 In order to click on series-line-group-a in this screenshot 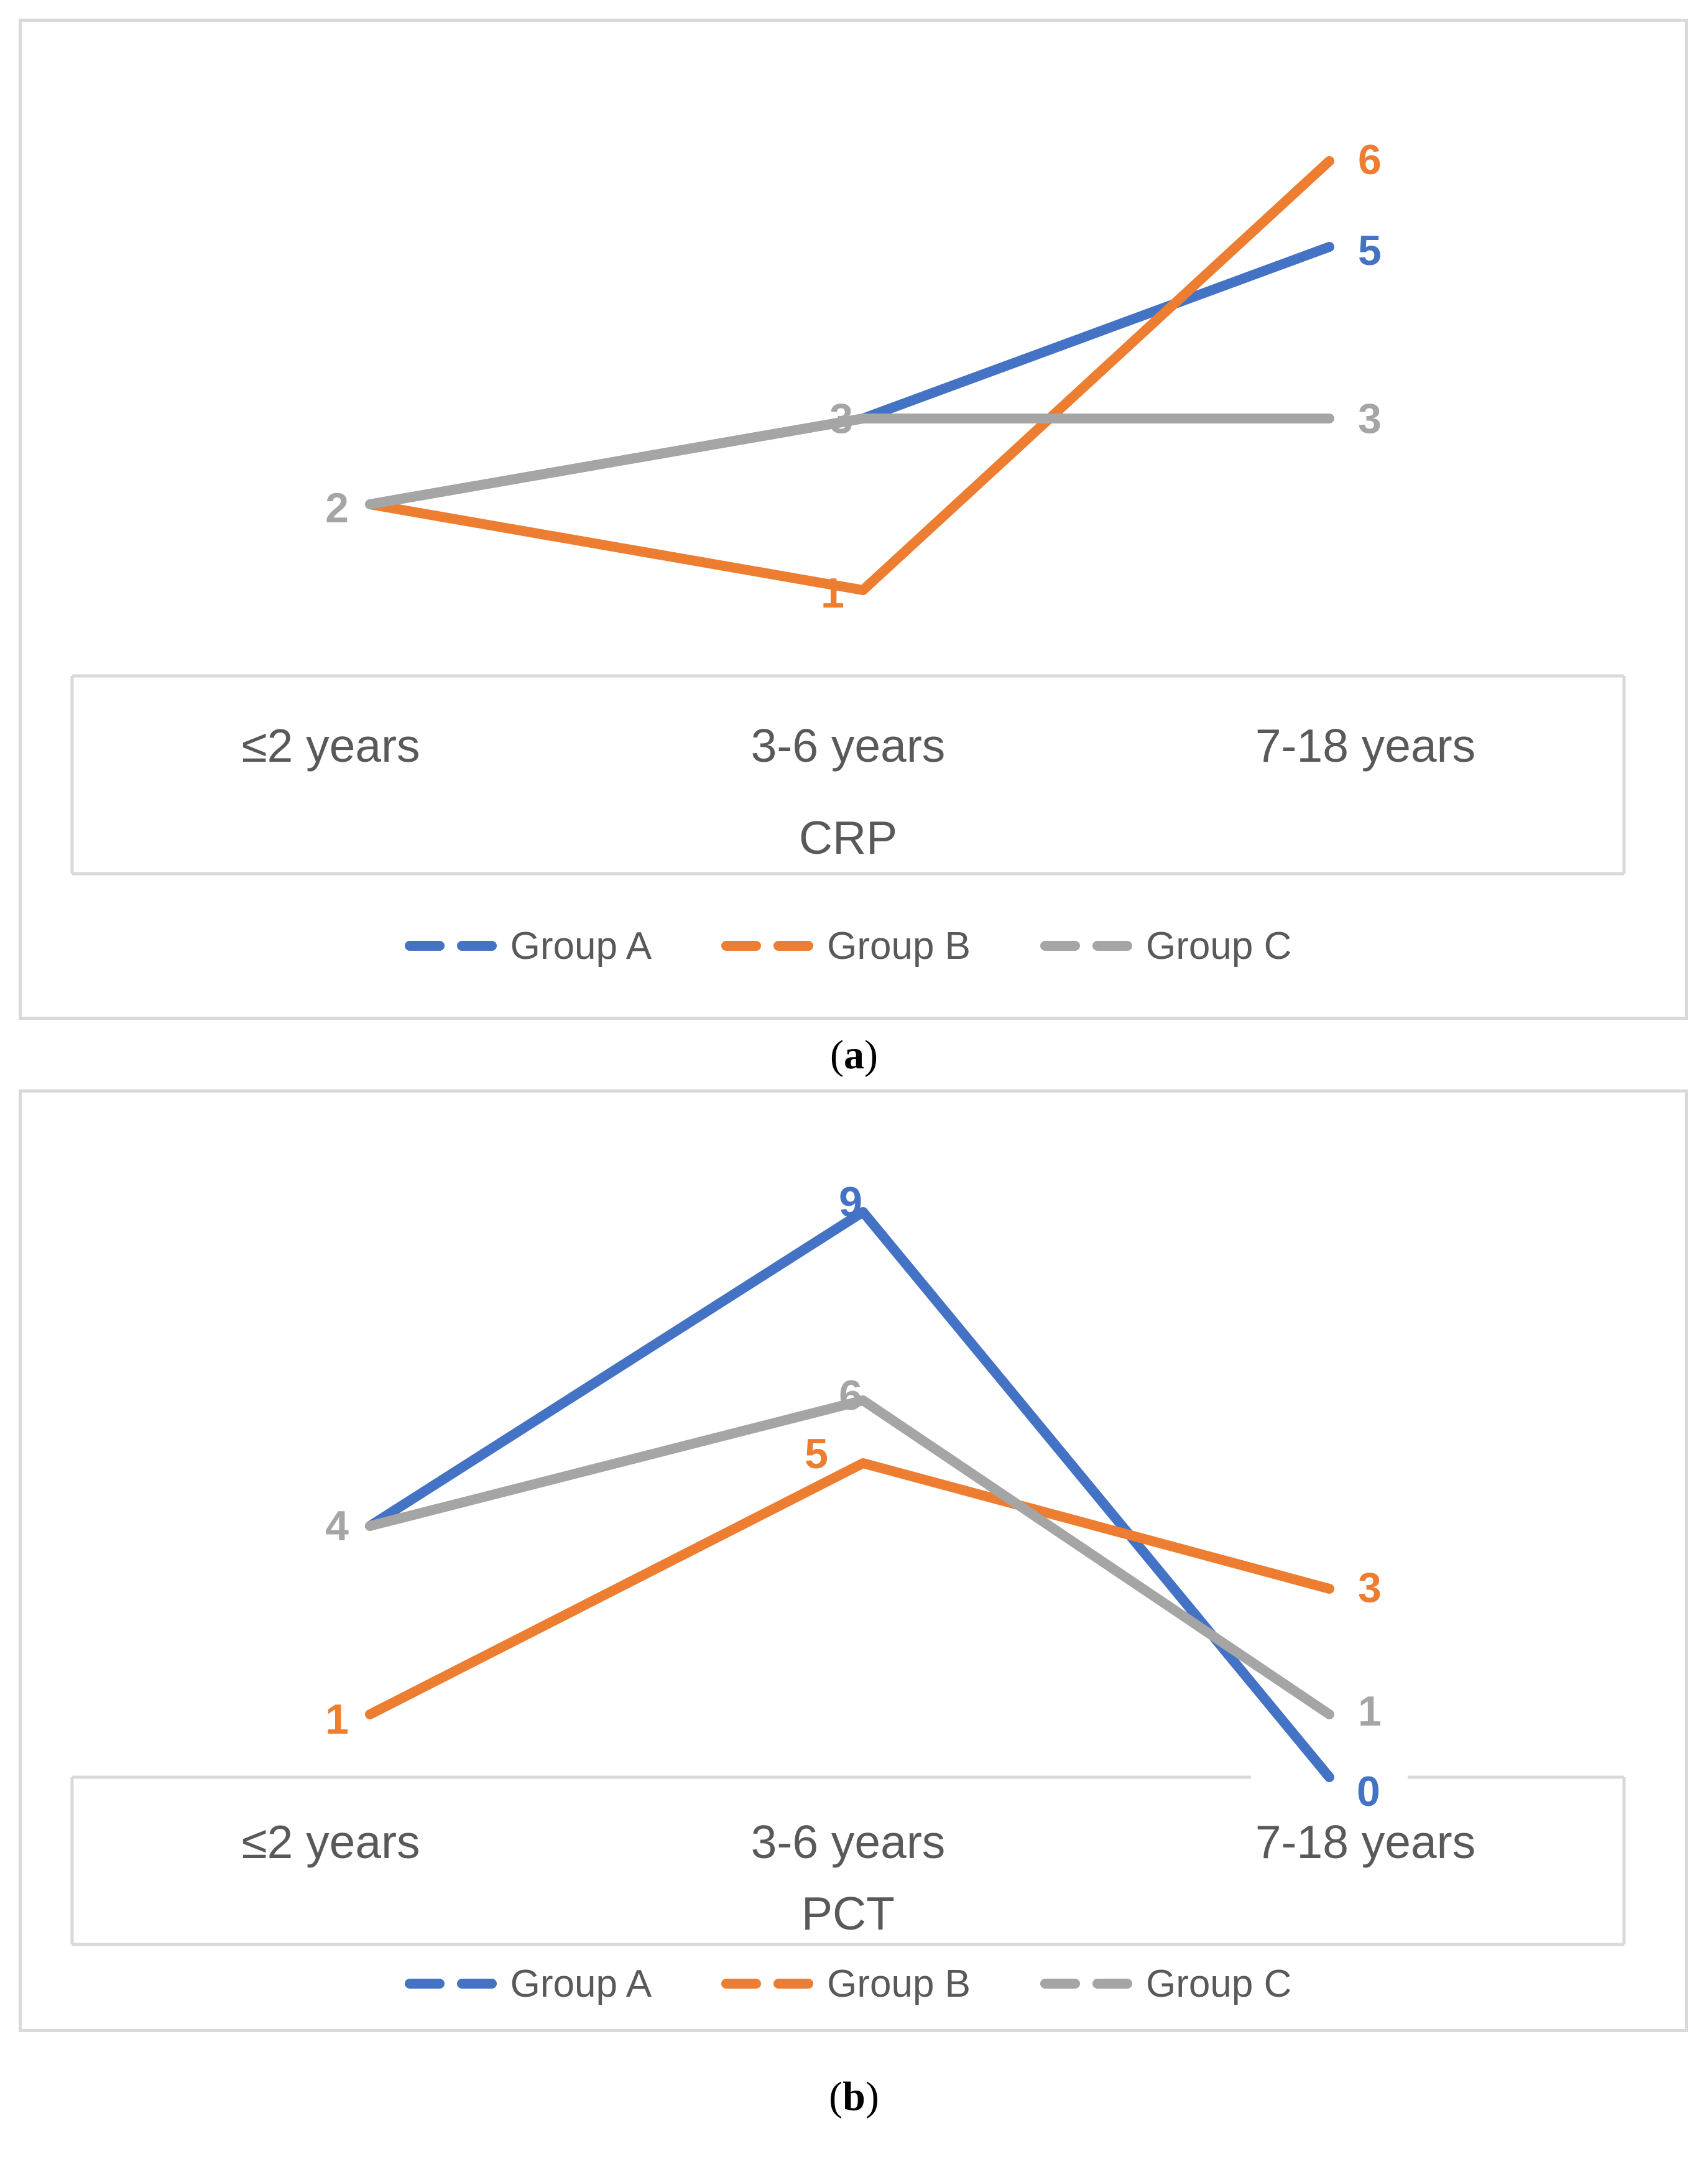, I will do `click(849, 375)`.